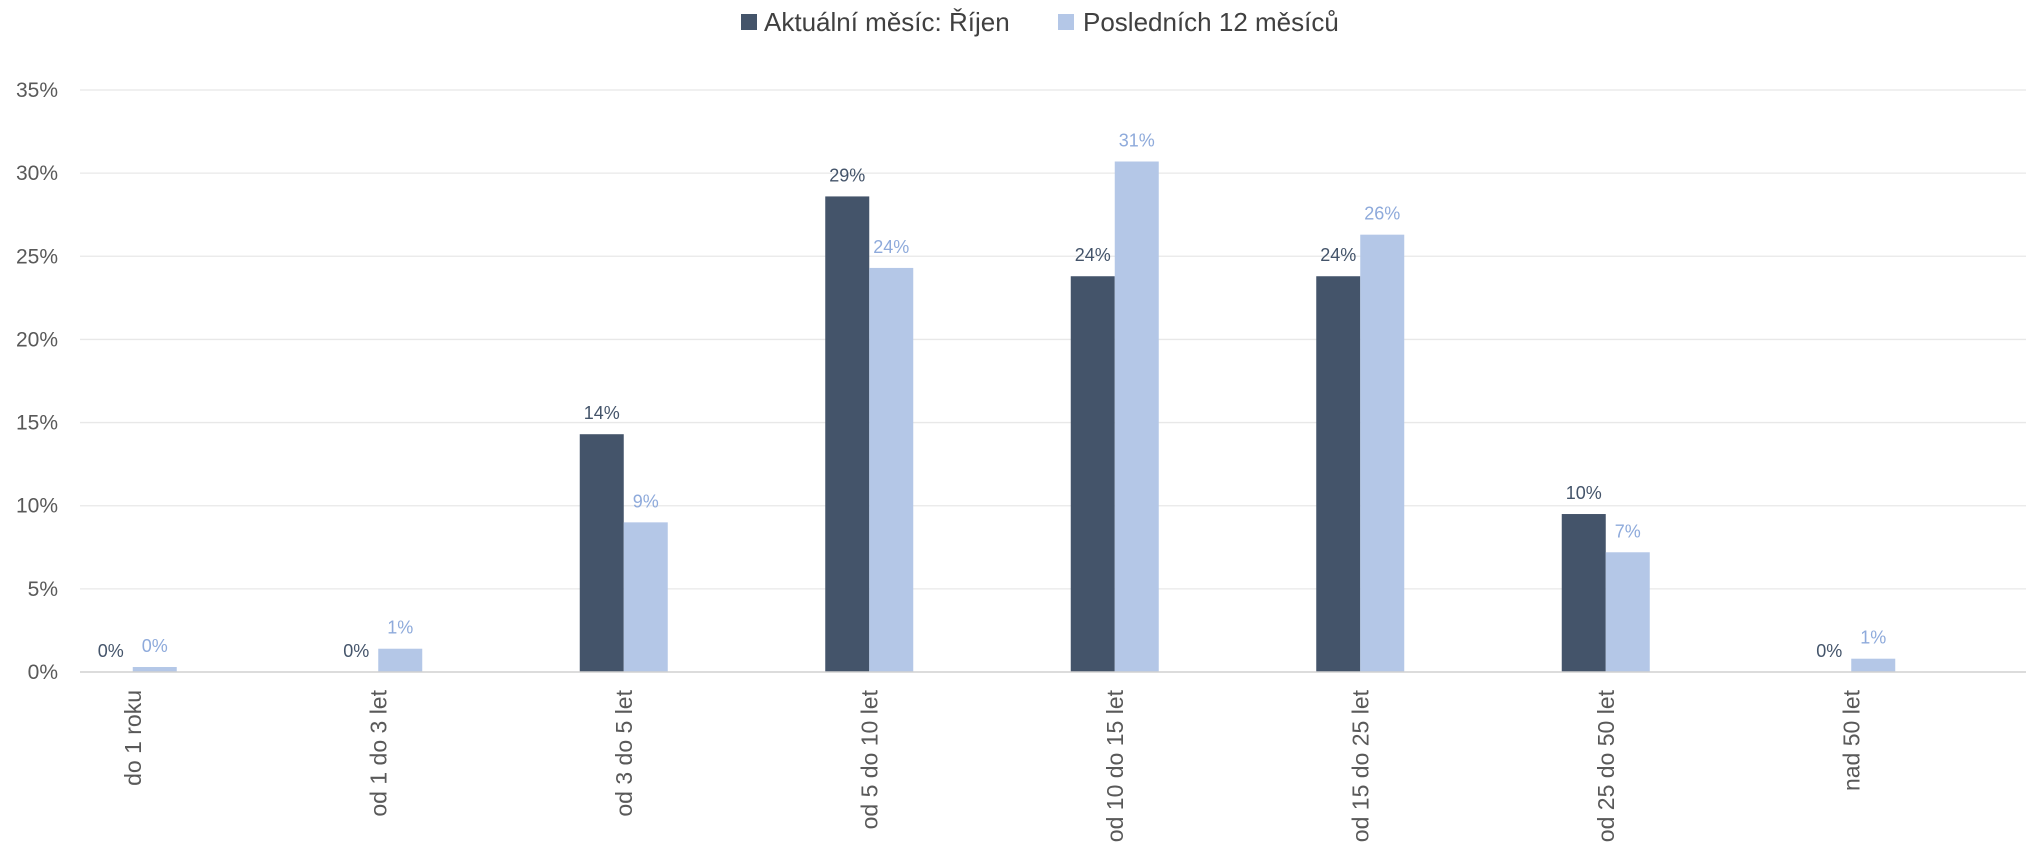 The width and height of the screenshot is (2026, 853). What do you see at coordinates (37, 90) in the screenshot?
I see `y-tick-label: 35%` at bounding box center [37, 90].